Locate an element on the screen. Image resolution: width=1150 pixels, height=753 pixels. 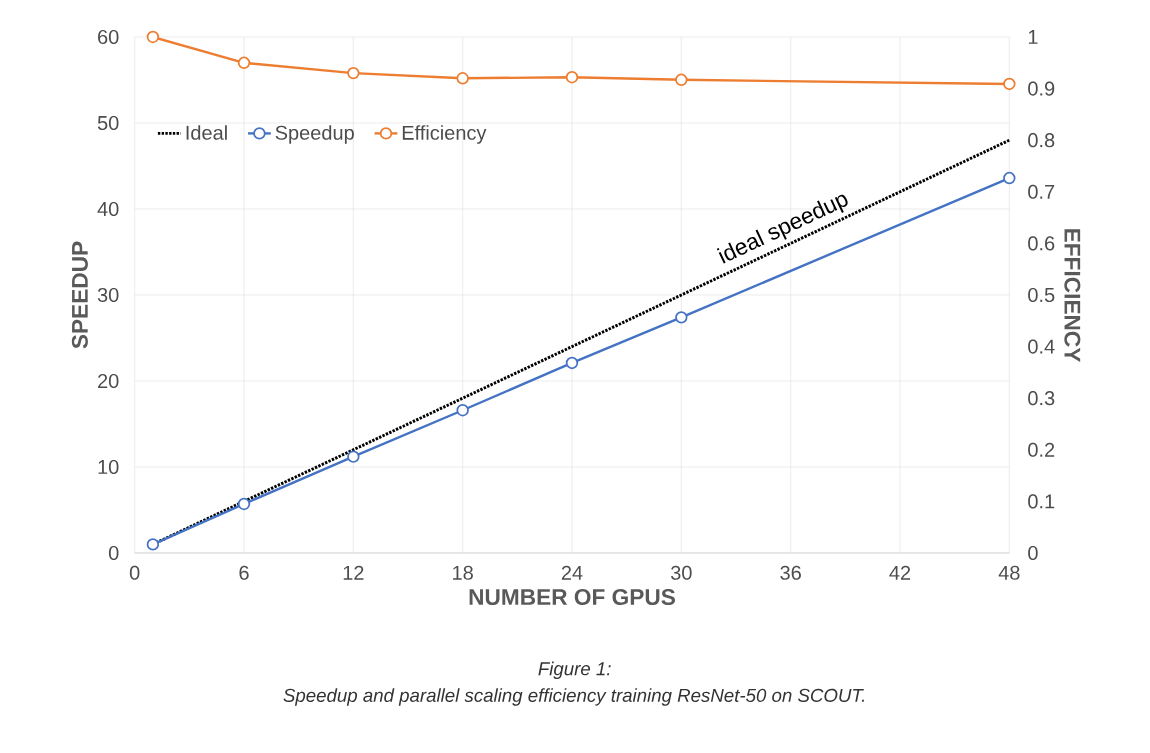
legend-label: Ideal is located at coordinates (206, 132).